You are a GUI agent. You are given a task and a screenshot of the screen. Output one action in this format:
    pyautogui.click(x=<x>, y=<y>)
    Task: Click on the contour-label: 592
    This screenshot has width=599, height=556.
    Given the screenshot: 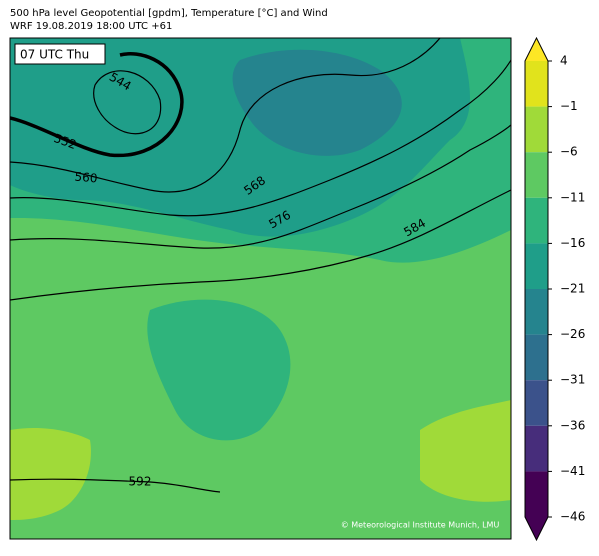 What is the action you would take?
    pyautogui.click(x=140, y=482)
    